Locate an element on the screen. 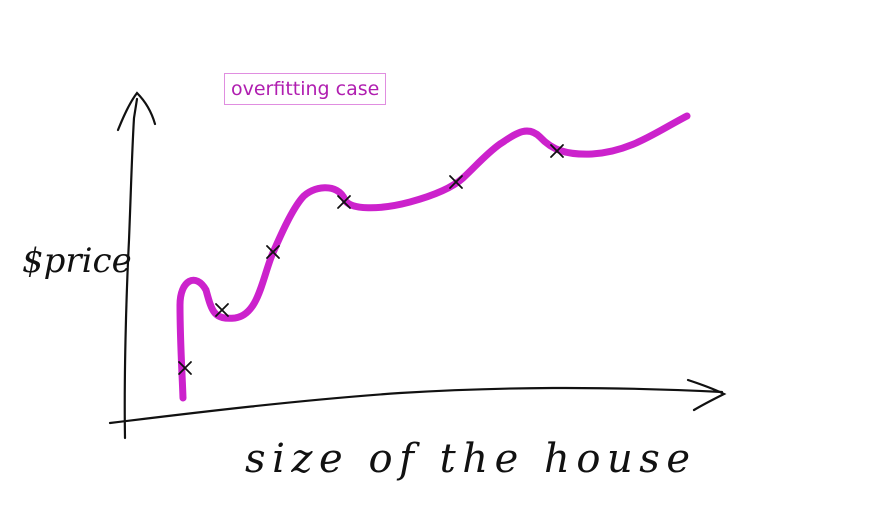  x-axis-label: size of the house is located at coordinates (467, 459).